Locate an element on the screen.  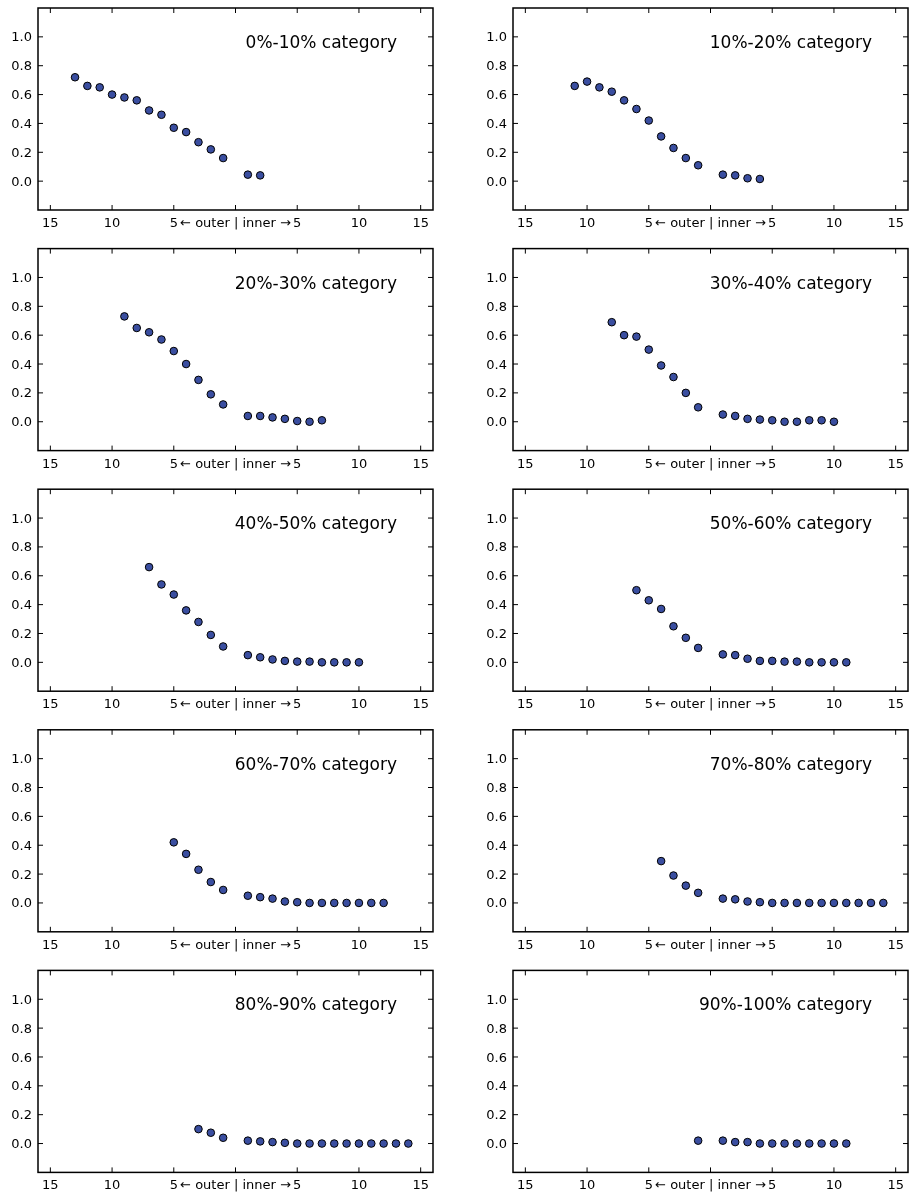
y-tick-label: 1.0 is located at coordinates (496, 518).